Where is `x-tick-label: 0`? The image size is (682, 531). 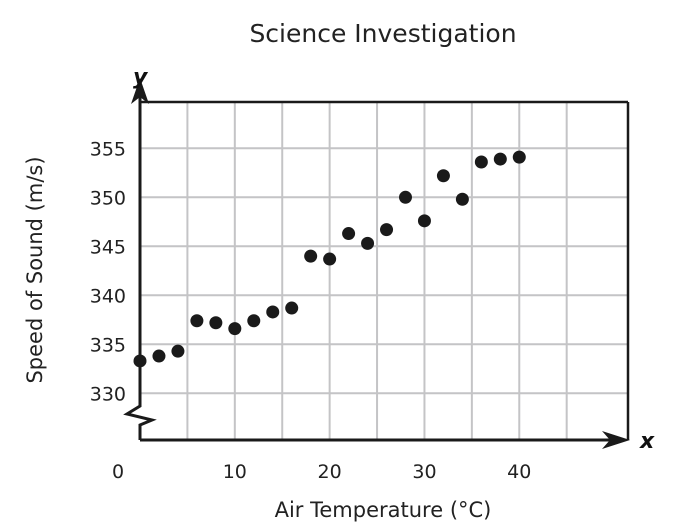
x-tick-label: 0 is located at coordinates (118, 472).